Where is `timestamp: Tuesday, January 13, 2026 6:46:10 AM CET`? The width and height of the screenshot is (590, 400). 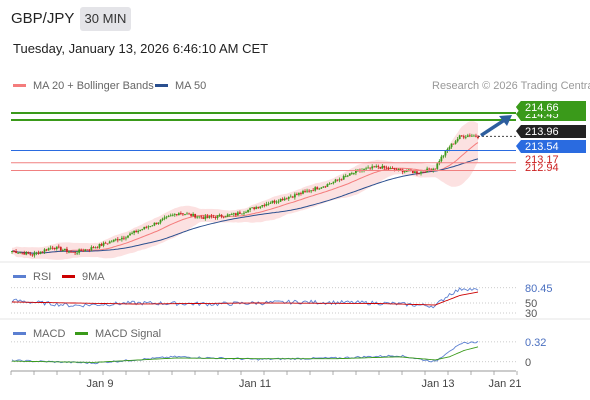
timestamp: Tuesday, January 13, 2026 6:46:10 AM CET is located at coordinates (141, 48).